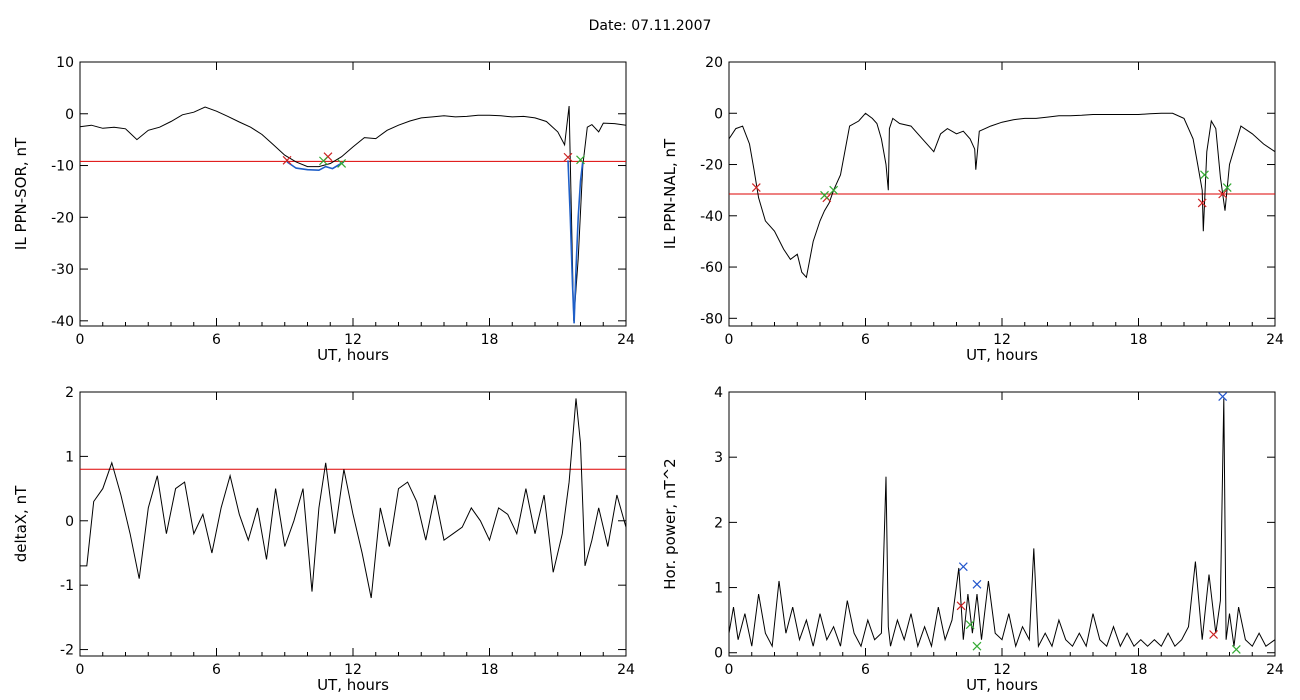 The height and width of the screenshot is (700, 1300). What do you see at coordinates (67, 586) in the screenshot?
I see `y-tick-label: -1` at bounding box center [67, 586].